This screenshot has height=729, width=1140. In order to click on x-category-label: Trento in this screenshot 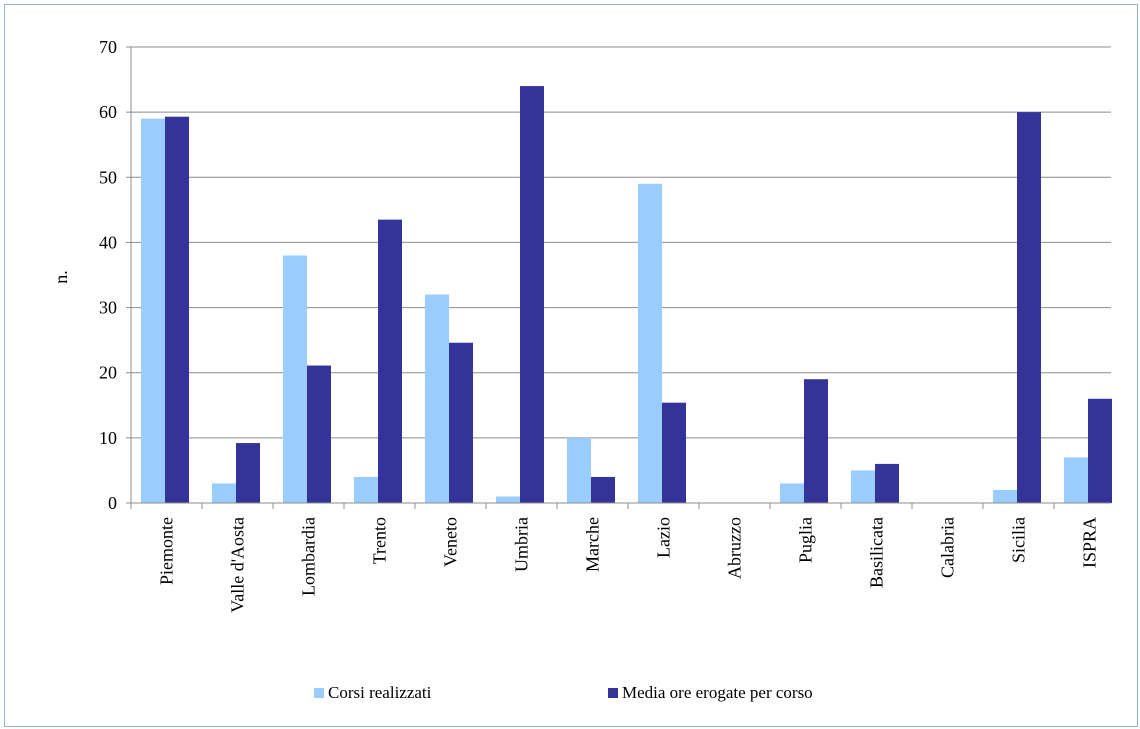, I will do `click(380, 540)`.